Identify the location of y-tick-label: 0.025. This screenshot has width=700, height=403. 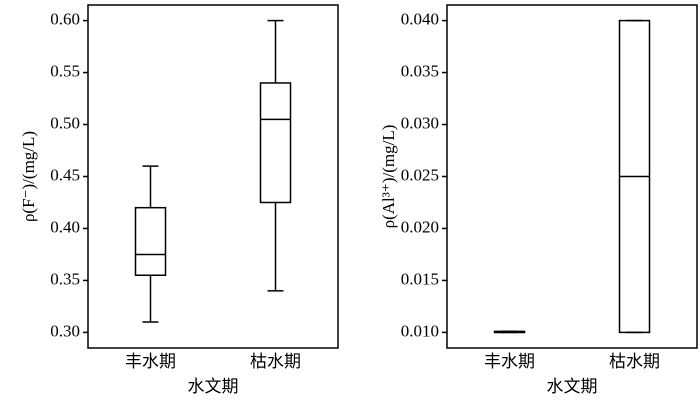
(420, 174).